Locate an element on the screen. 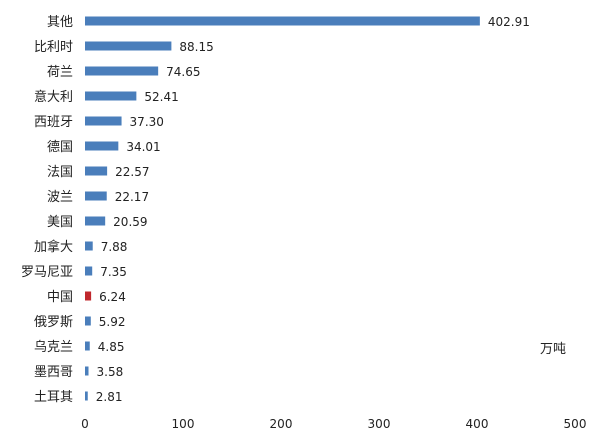 The width and height of the screenshot is (605, 438). category-label: 比利时 is located at coordinates (53, 47).